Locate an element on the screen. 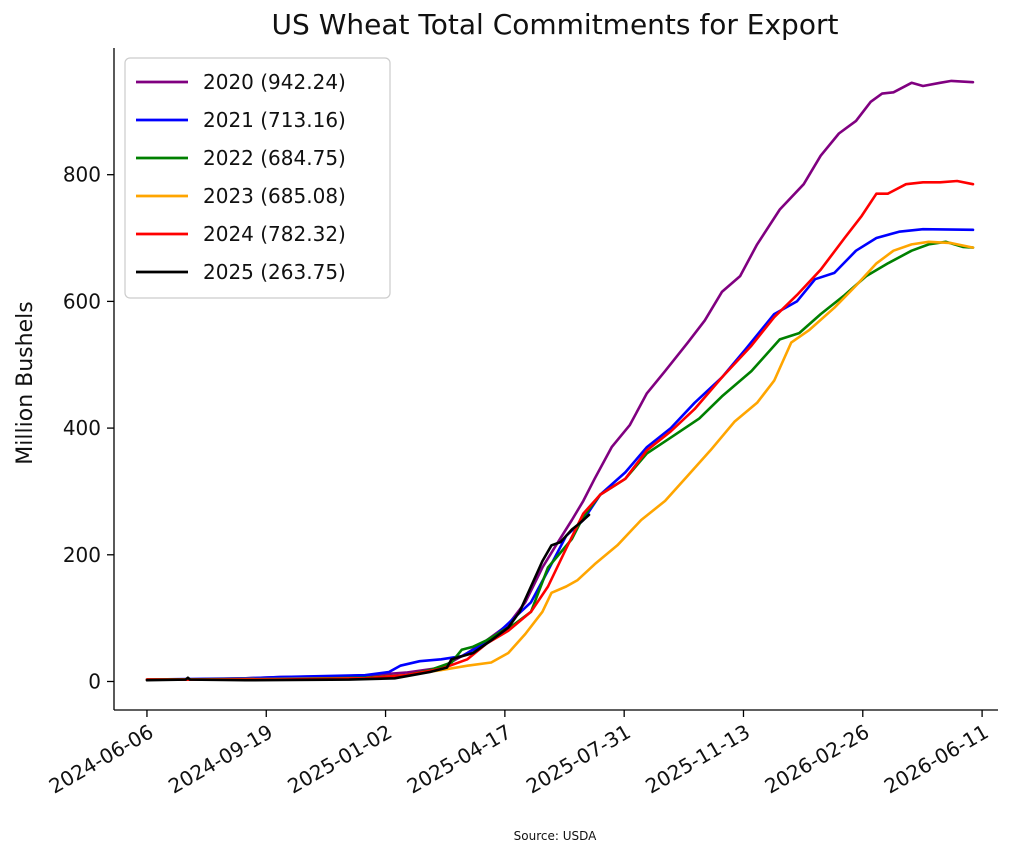  legend-frame is located at coordinates (257, 178).